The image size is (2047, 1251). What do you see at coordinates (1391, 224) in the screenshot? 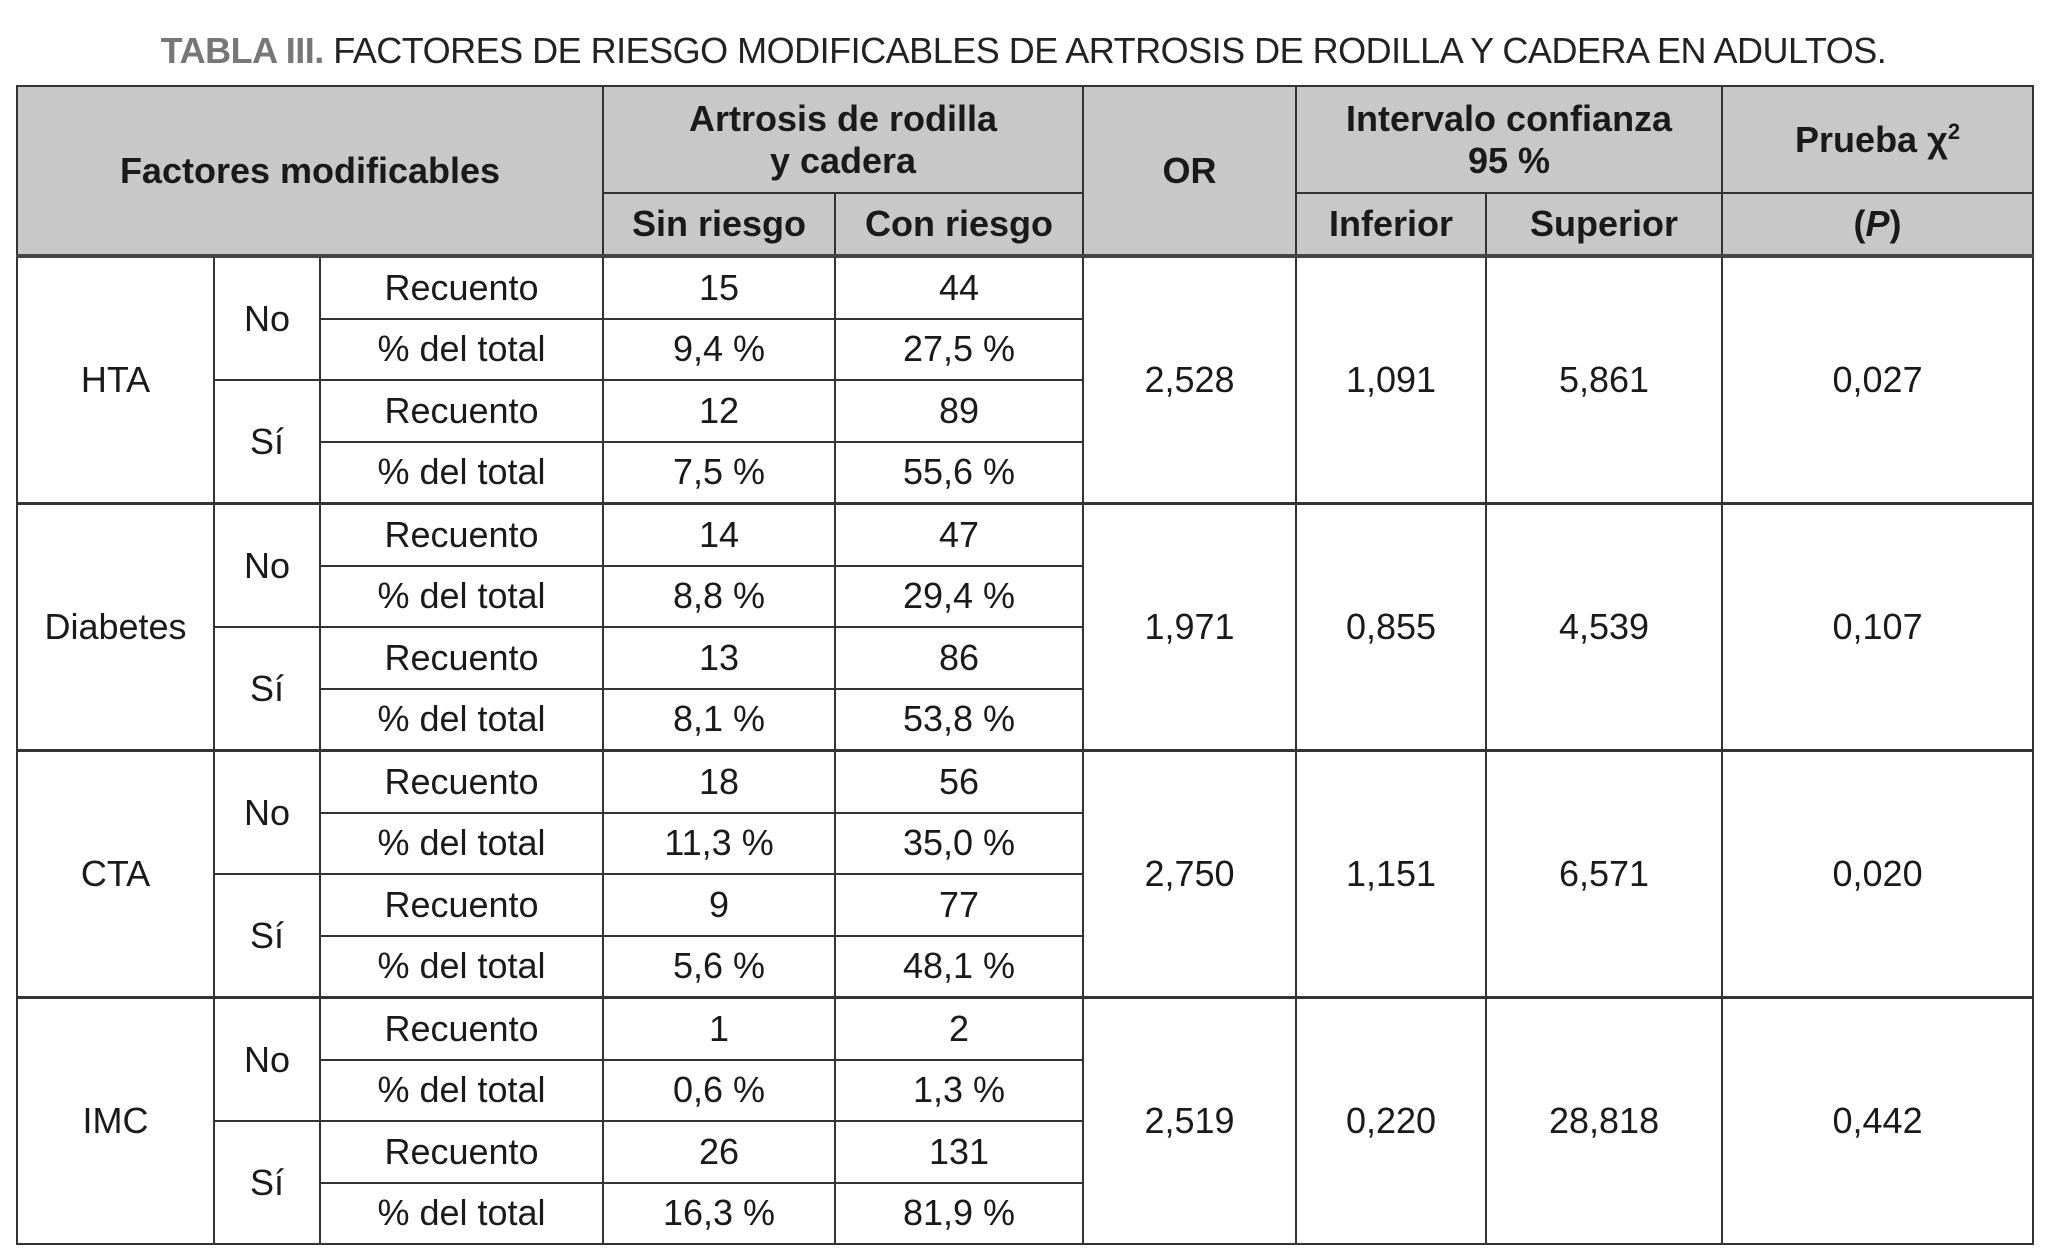
I see `header-inferior: Inferior` at bounding box center [1391, 224].